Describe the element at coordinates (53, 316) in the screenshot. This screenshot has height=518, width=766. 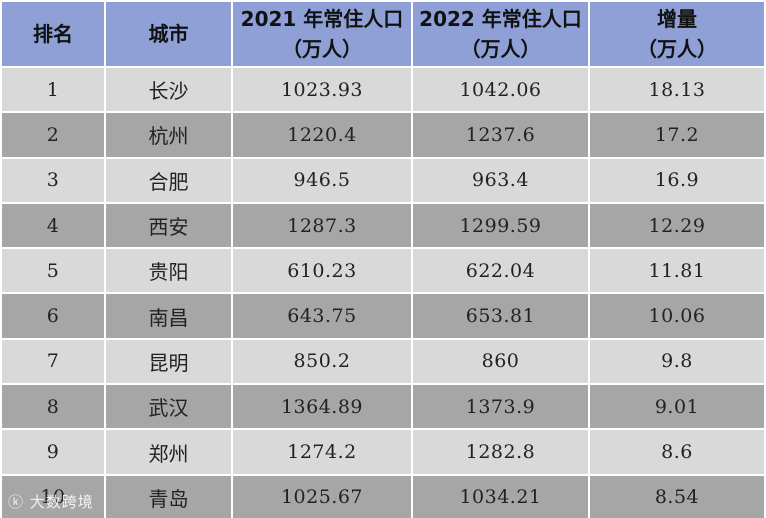
I see `cell-rank: 6` at that location.